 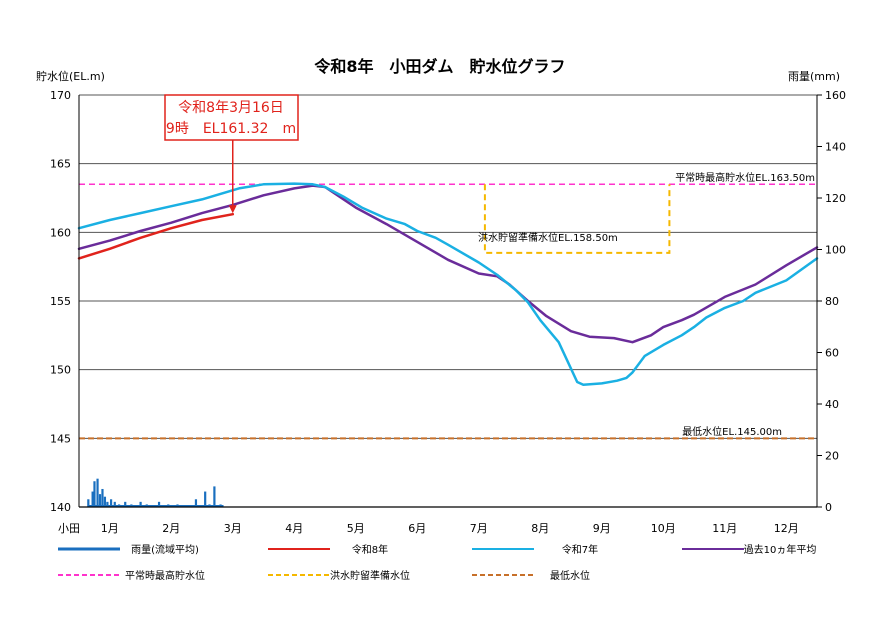 What do you see at coordinates (156, 236) in the screenshot?
I see `series-line-r8` at bounding box center [156, 236].